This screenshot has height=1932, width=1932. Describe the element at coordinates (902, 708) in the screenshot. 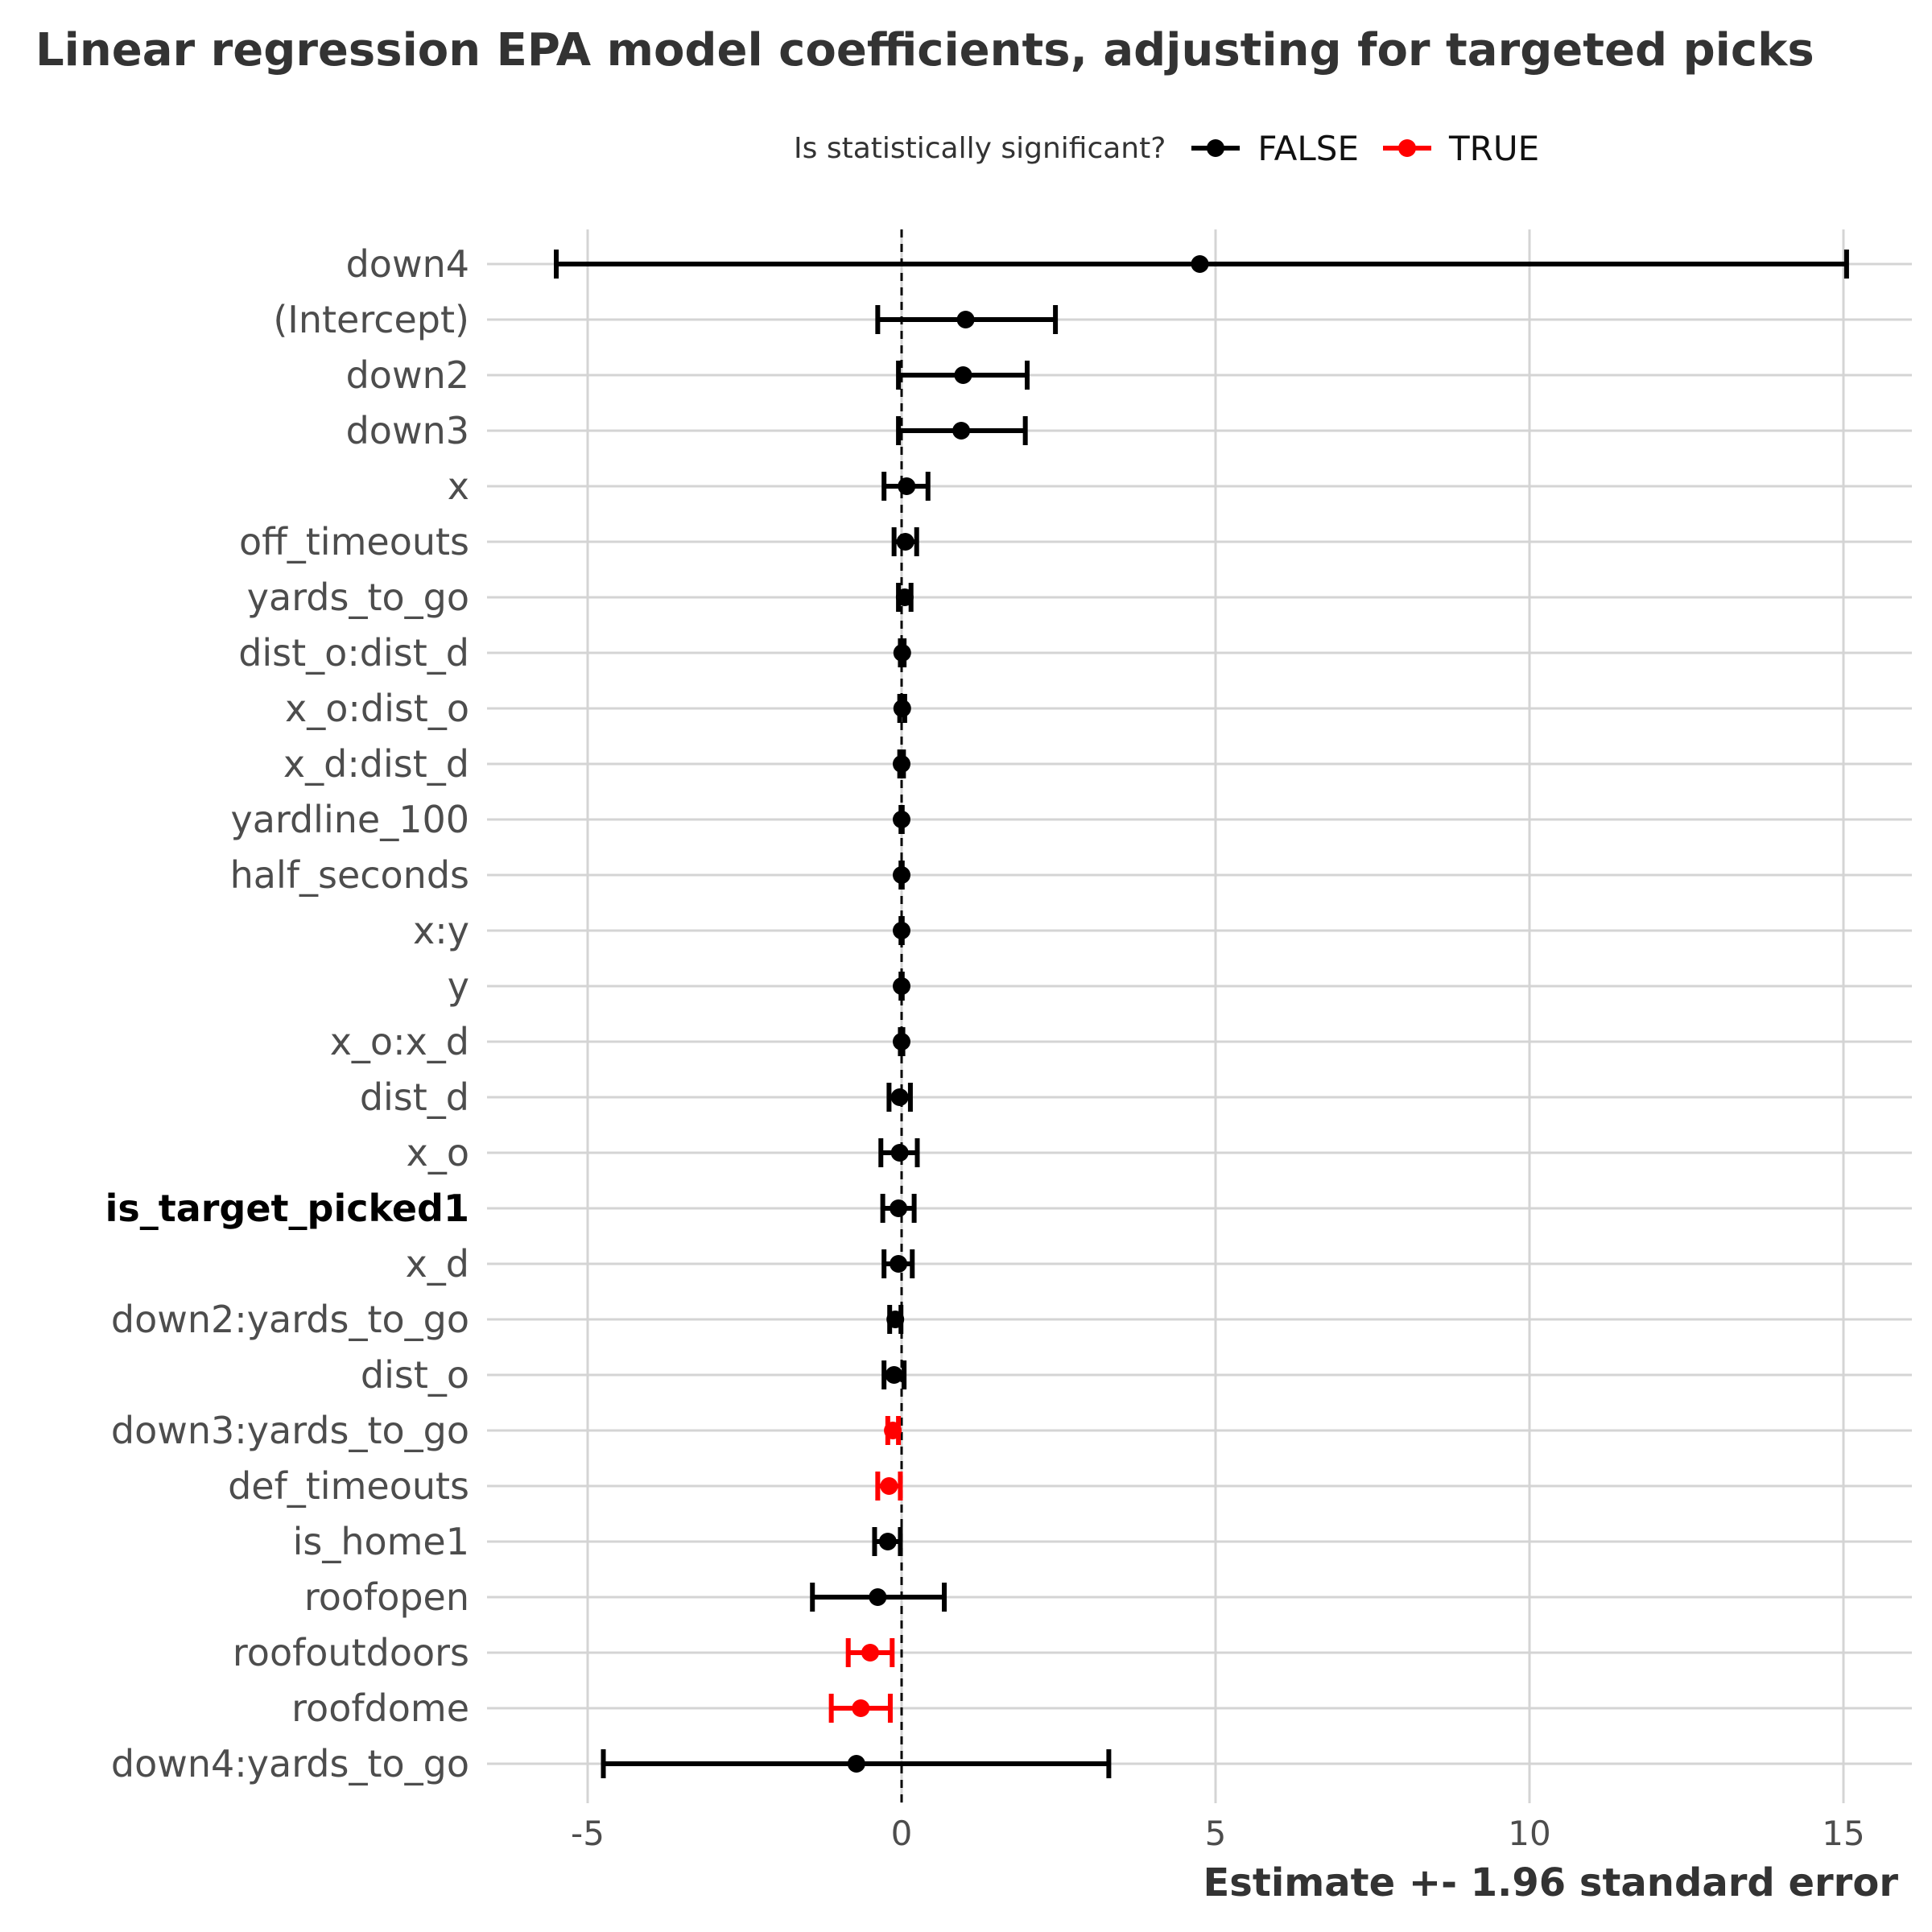

I see `estimate-point-x_o:dist_o` at that location.